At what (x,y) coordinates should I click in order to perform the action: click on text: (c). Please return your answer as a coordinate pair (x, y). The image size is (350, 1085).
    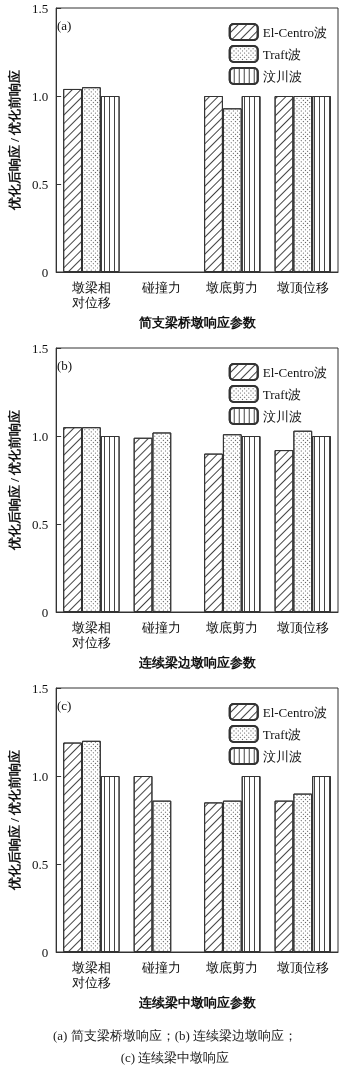
    Looking at the image, I should click on (64, 705).